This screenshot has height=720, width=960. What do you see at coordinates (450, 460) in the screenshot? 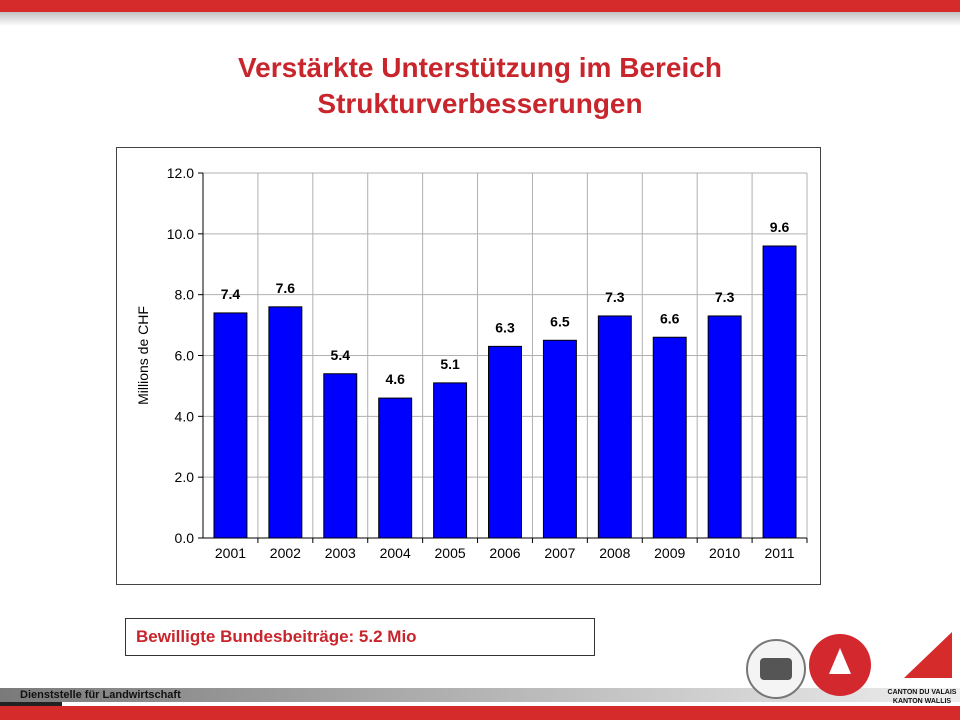
I see `bar-2005` at bounding box center [450, 460].